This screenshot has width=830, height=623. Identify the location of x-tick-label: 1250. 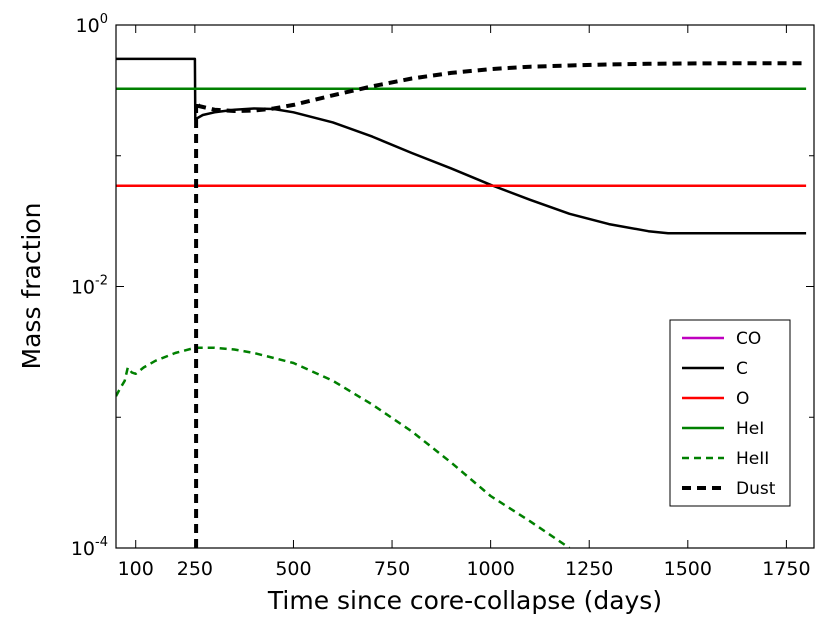
(589, 569).